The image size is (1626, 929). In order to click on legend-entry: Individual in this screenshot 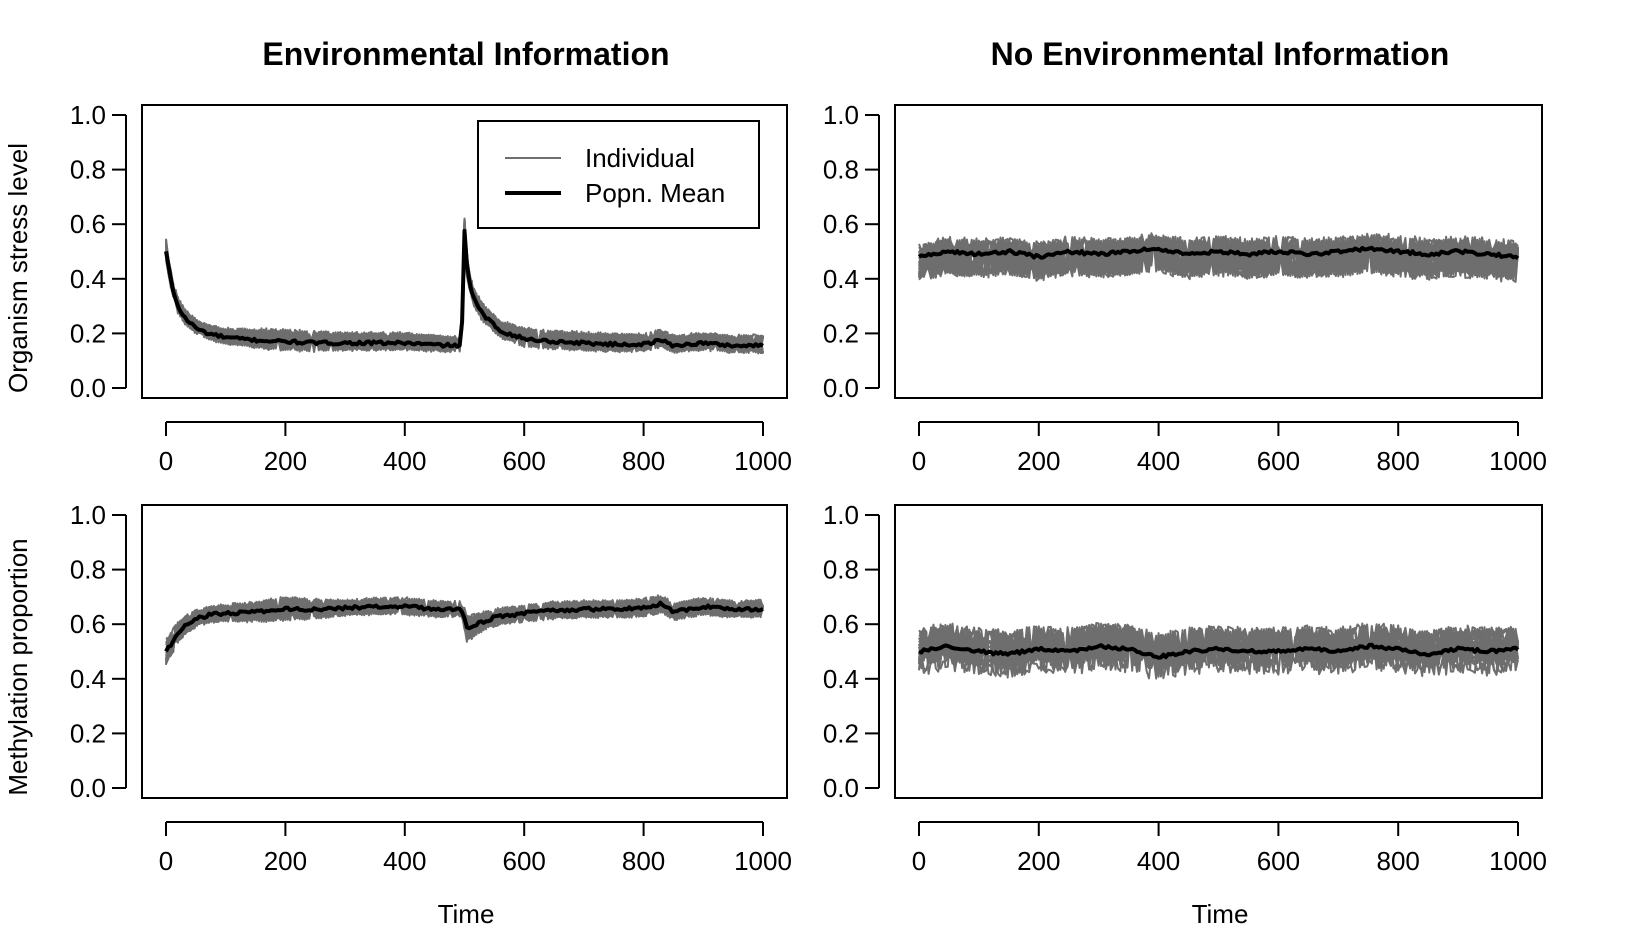, I will do `click(640, 158)`.